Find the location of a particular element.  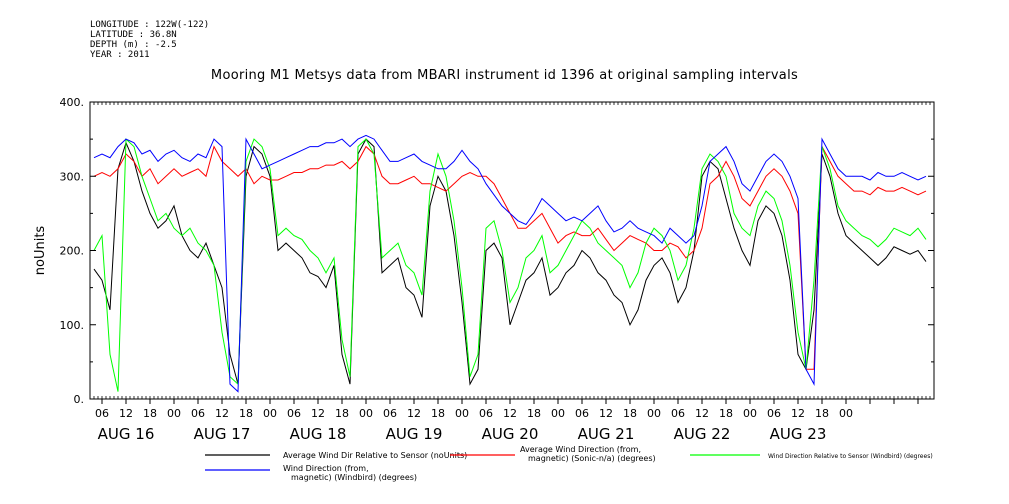

meta-year: YEAR : 2011 is located at coordinates (120, 55).